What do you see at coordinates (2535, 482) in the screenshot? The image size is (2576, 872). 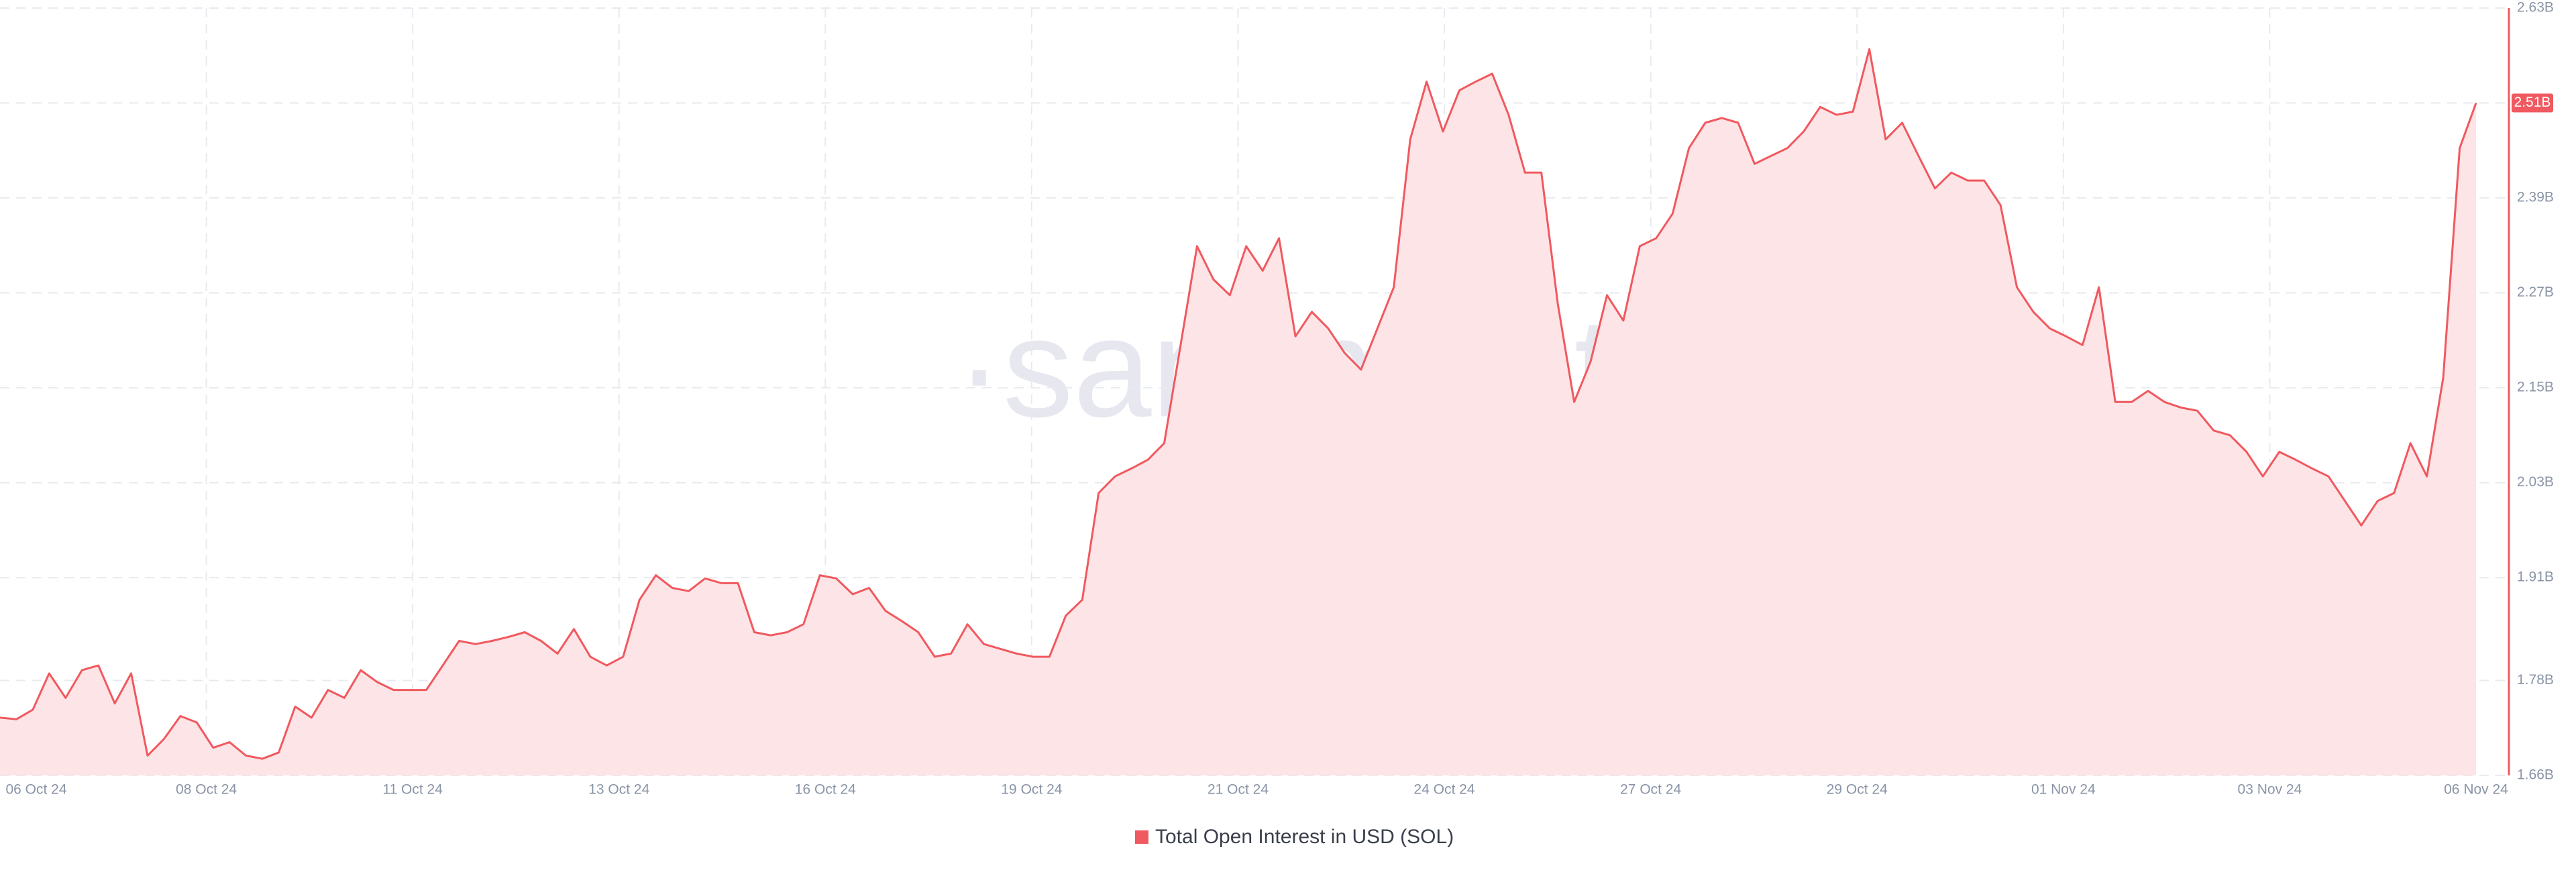 I see `y-tick-label: 2.03B` at bounding box center [2535, 482].